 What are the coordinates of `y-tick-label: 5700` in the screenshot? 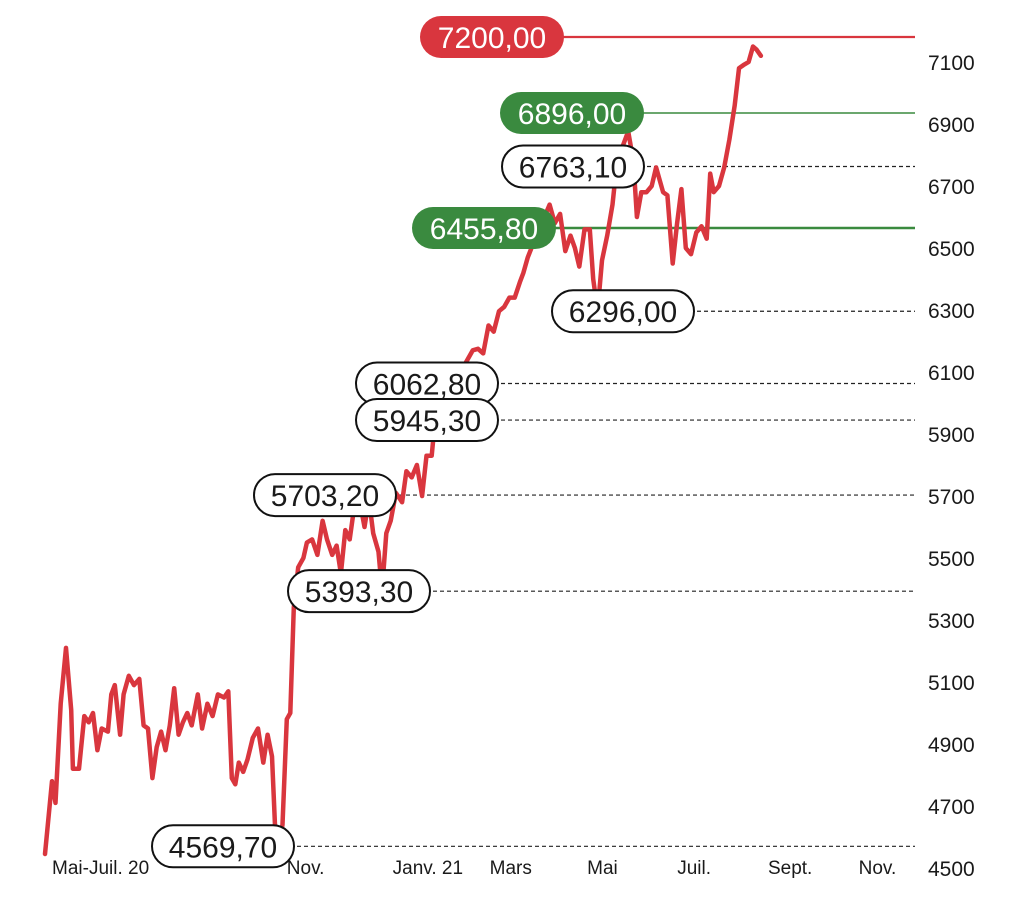 It's located at (951, 497).